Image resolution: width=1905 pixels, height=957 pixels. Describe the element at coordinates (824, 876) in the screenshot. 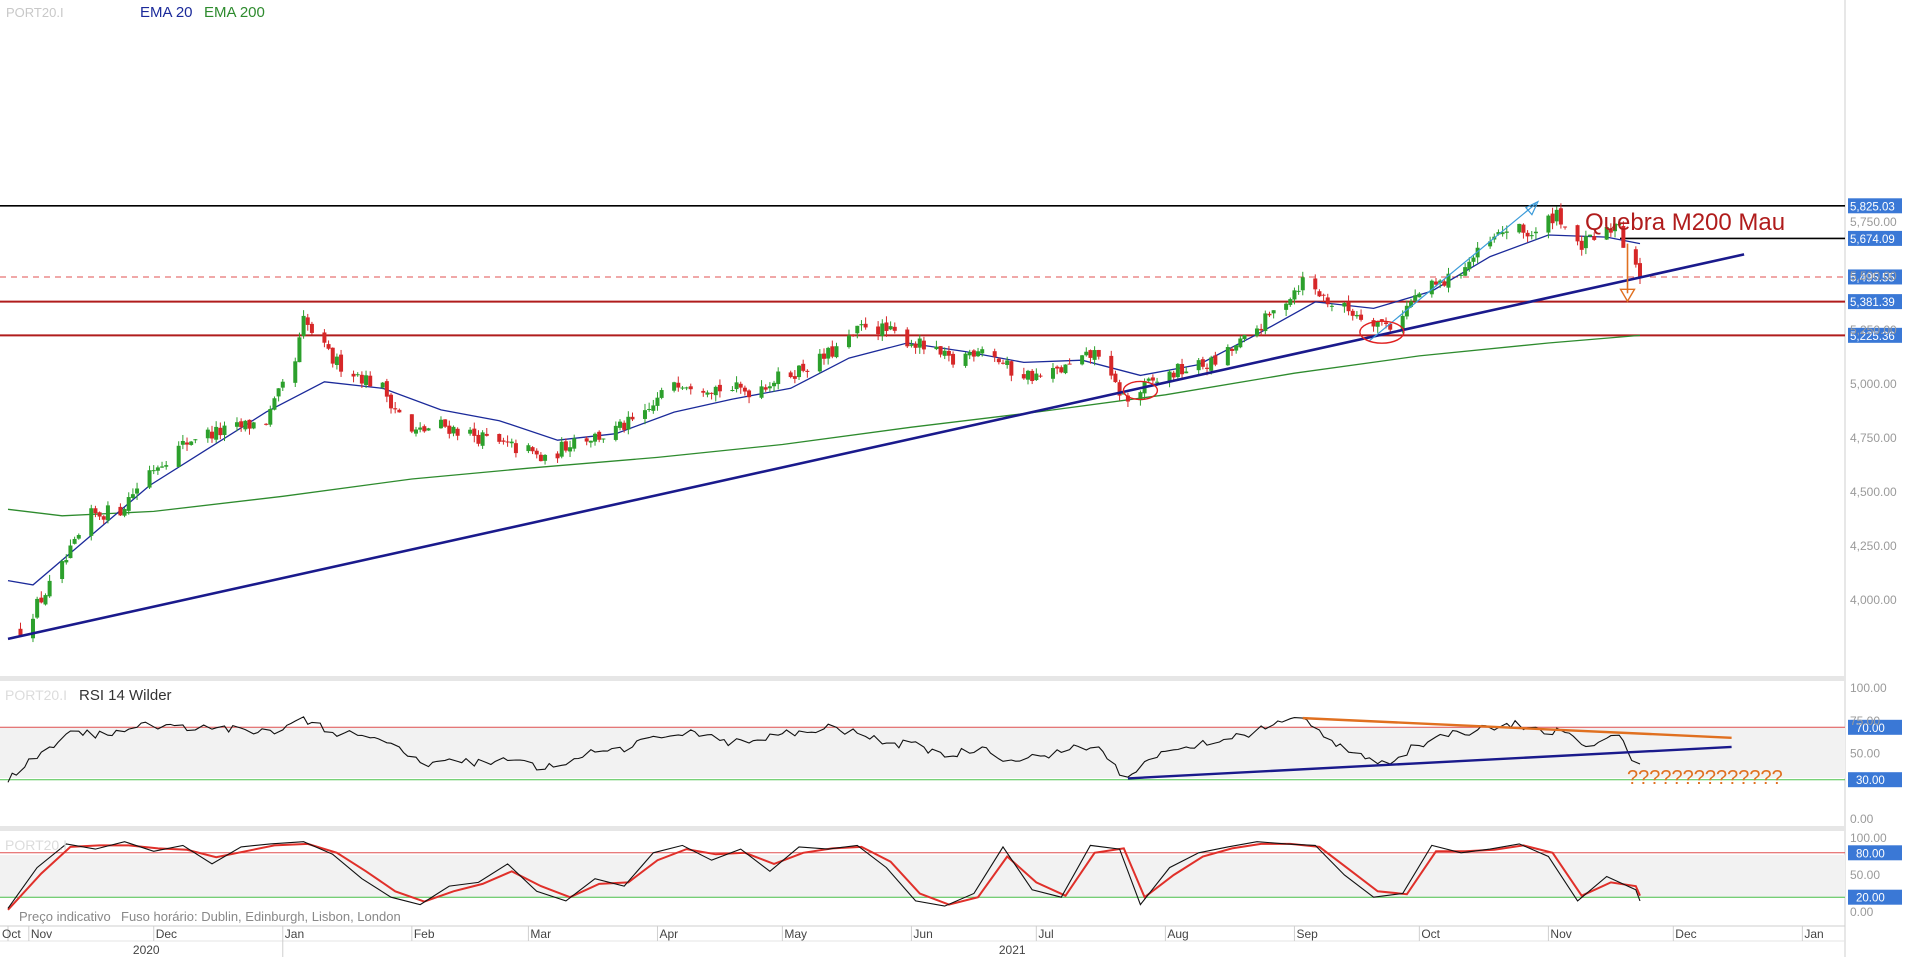

I see `stoch-d-line` at that location.